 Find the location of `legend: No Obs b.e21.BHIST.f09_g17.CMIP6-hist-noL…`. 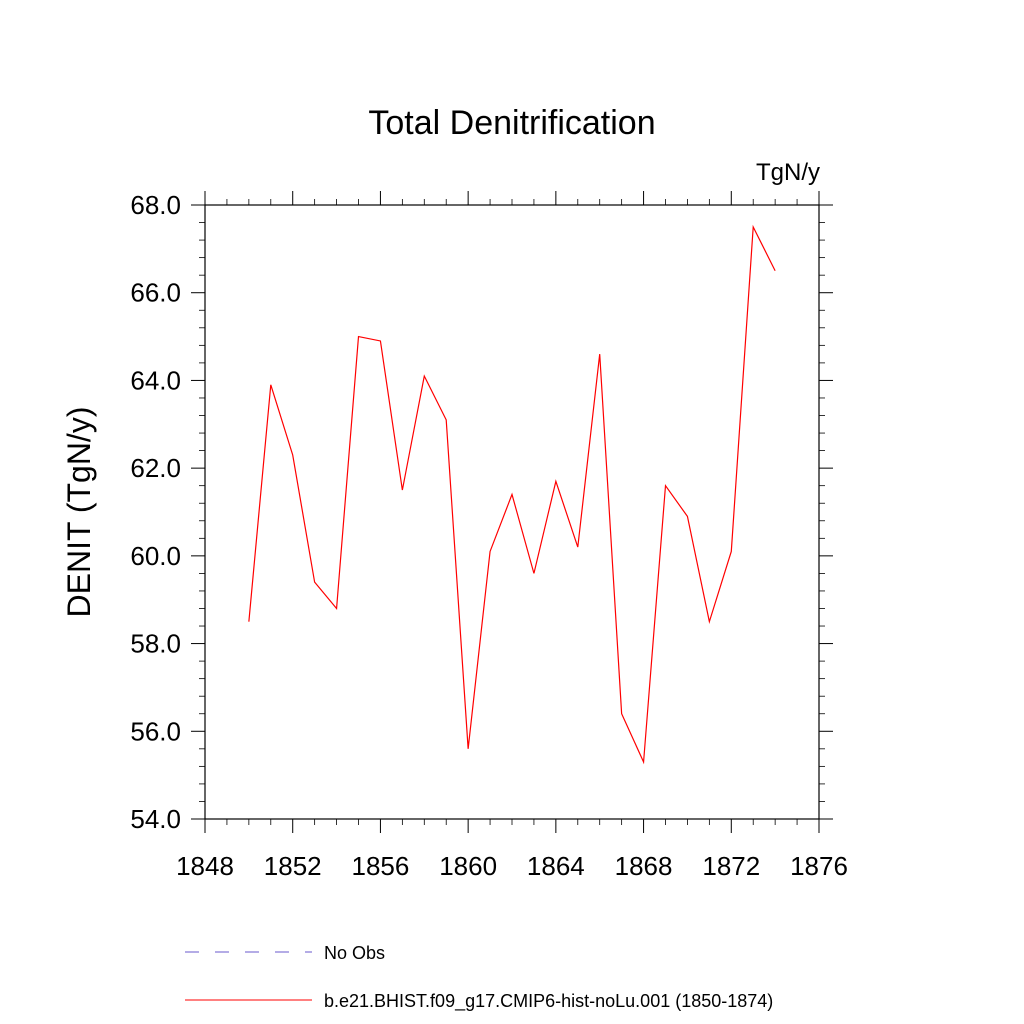

legend: No Obs b.e21.BHIST.f09_g17.CMIP6-hist-noL… is located at coordinates (479, 977).